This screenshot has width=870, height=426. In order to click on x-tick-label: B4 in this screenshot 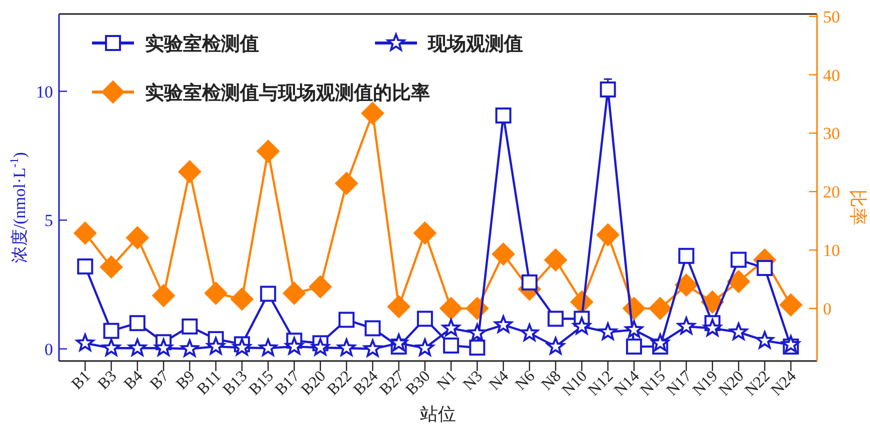, I will do `click(133, 381)`.